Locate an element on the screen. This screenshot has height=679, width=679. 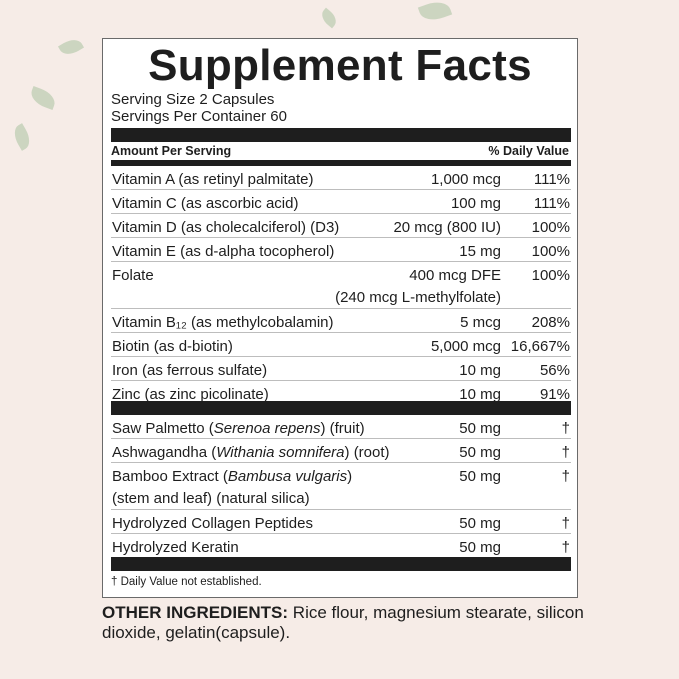
name-line: Bamboo Extract (Bambusa vulgaris) is located at coordinates (232, 476).